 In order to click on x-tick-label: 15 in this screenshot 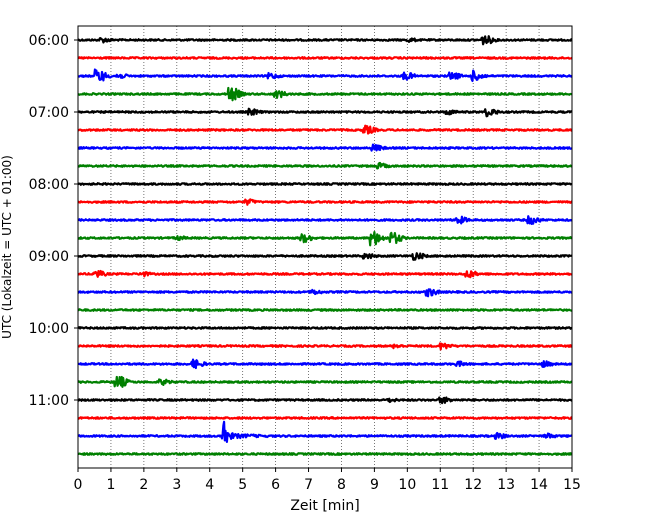, I will do `click(572, 485)`.